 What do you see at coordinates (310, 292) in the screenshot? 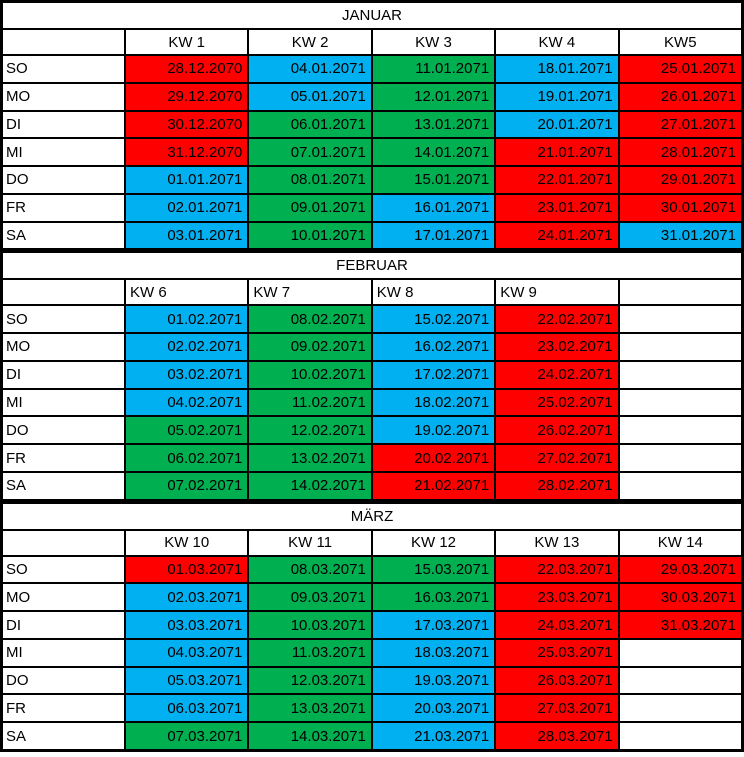
I see `week-header-cell: KW 7` at bounding box center [310, 292].